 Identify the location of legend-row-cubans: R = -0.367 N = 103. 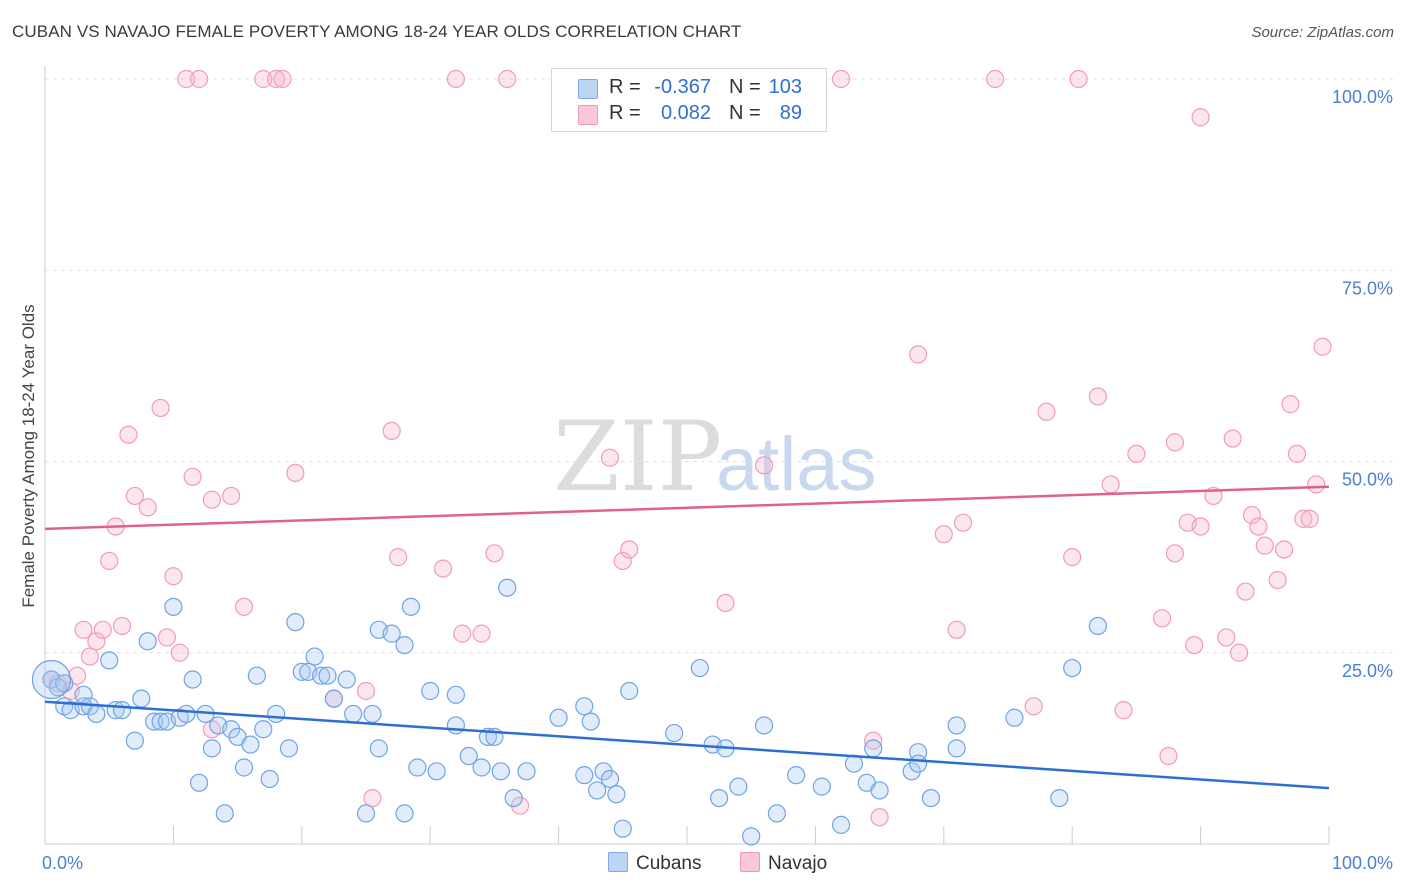
(689, 88).